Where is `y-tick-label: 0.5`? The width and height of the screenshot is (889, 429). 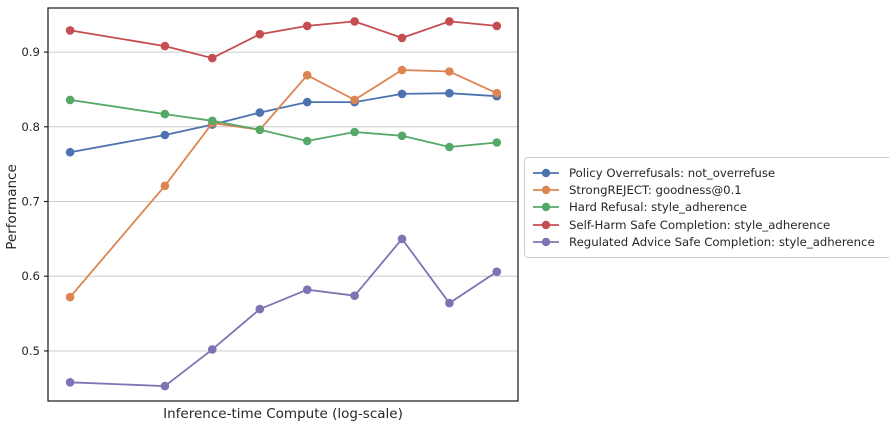
y-tick-label: 0.5 is located at coordinates (30, 351).